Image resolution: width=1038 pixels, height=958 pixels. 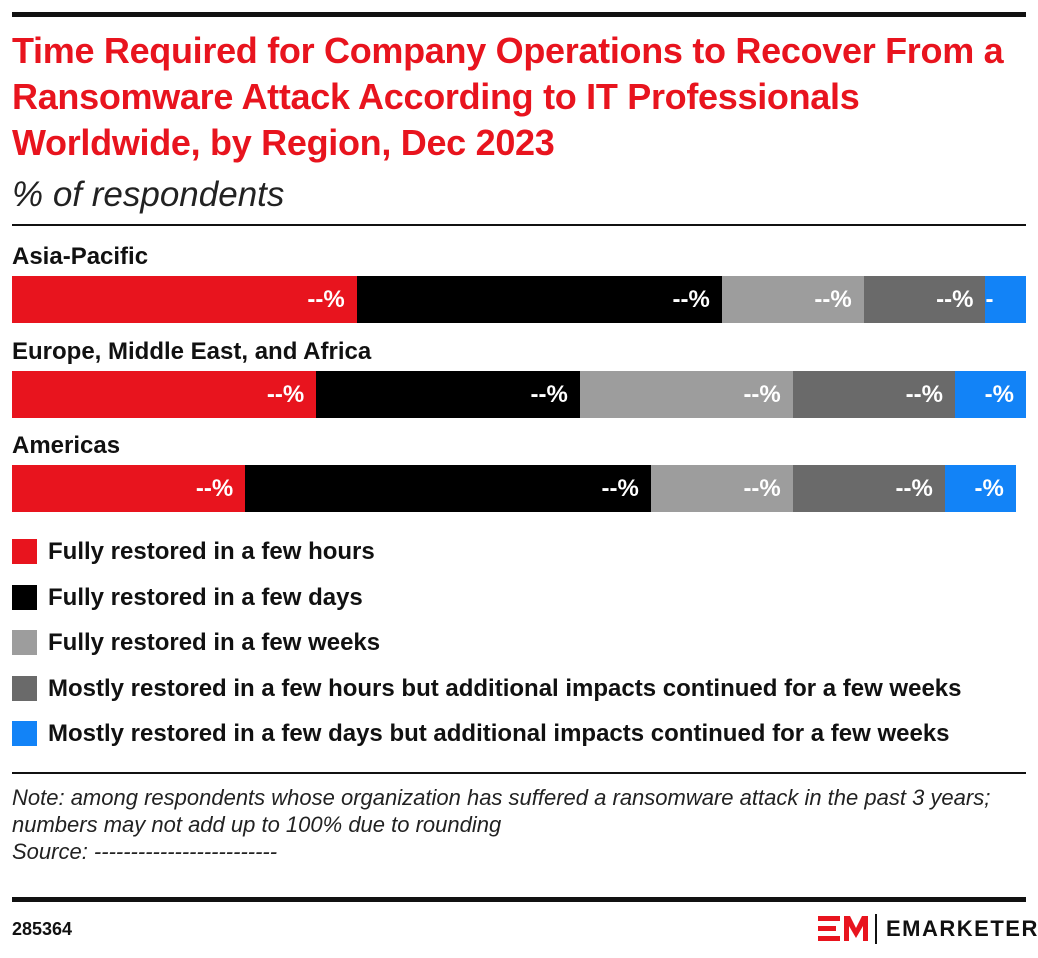 What do you see at coordinates (42, 929) in the screenshot?
I see `chart-id: 285364` at bounding box center [42, 929].